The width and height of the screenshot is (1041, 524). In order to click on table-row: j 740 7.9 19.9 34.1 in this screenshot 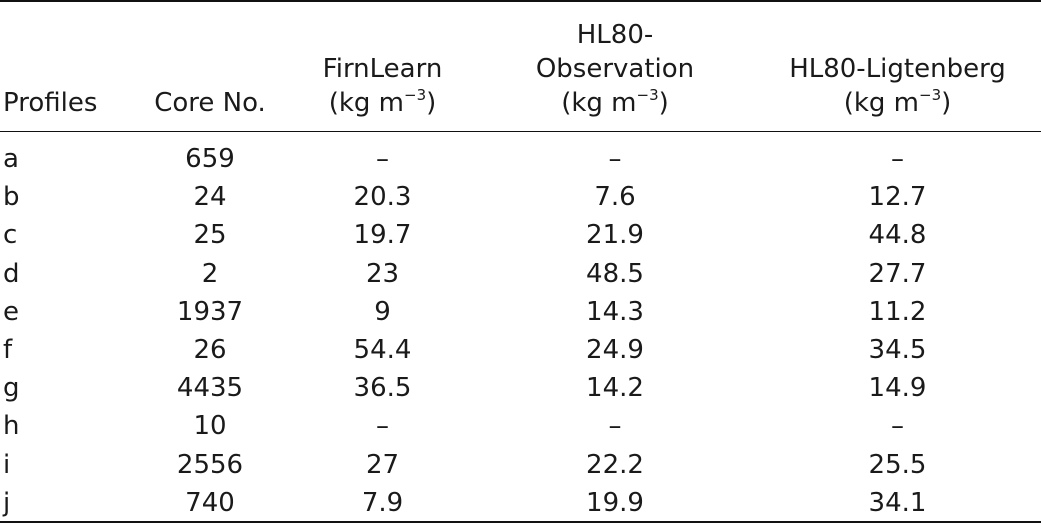, I will do `click(520, 503)`.